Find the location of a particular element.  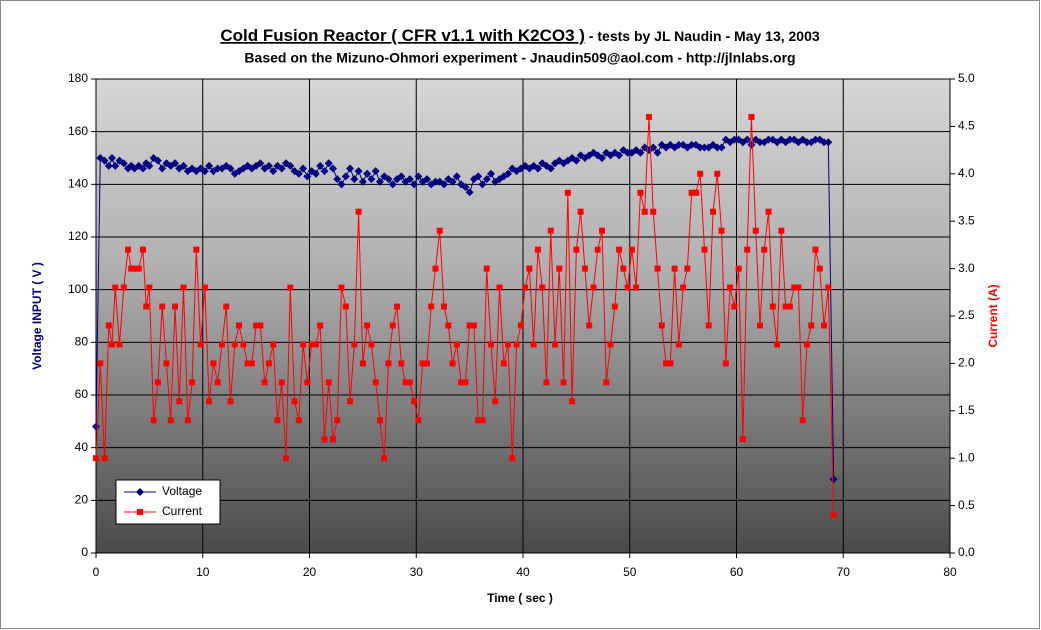

y-tick-label: 60 is located at coordinates (82, 394).